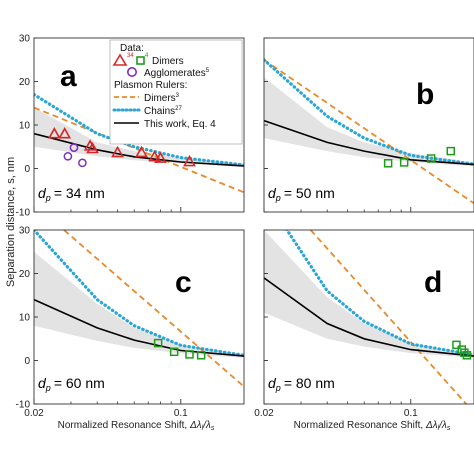 This screenshot has height=474, width=474. What do you see at coordinates (163, 111) in the screenshot?
I see `legend-rulers-chains: Chains27` at bounding box center [163, 111].